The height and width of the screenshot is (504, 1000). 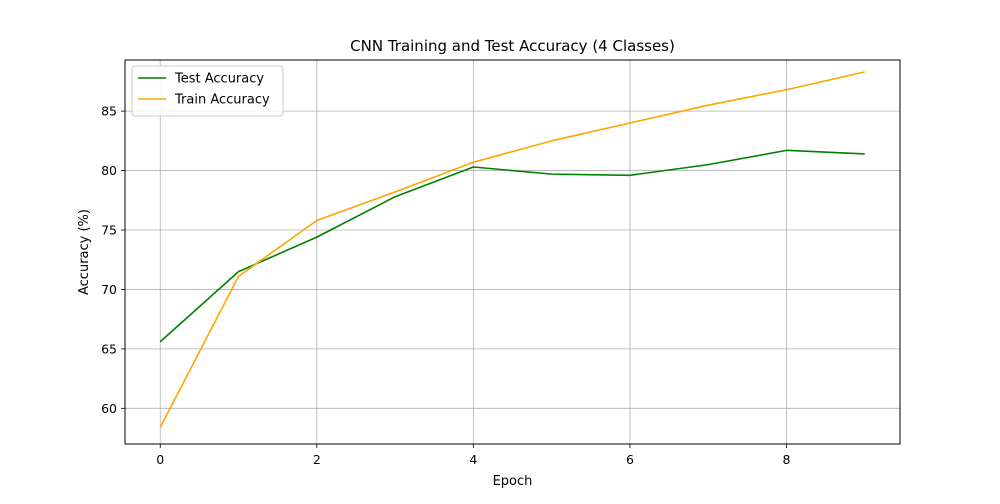 I want to click on legend-box, so click(x=207, y=91).